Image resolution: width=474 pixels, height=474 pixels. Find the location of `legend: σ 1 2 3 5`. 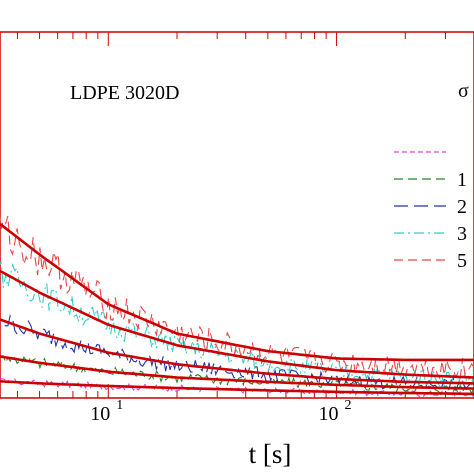

legend: σ 1 2 3 5 is located at coordinates (431, 176).